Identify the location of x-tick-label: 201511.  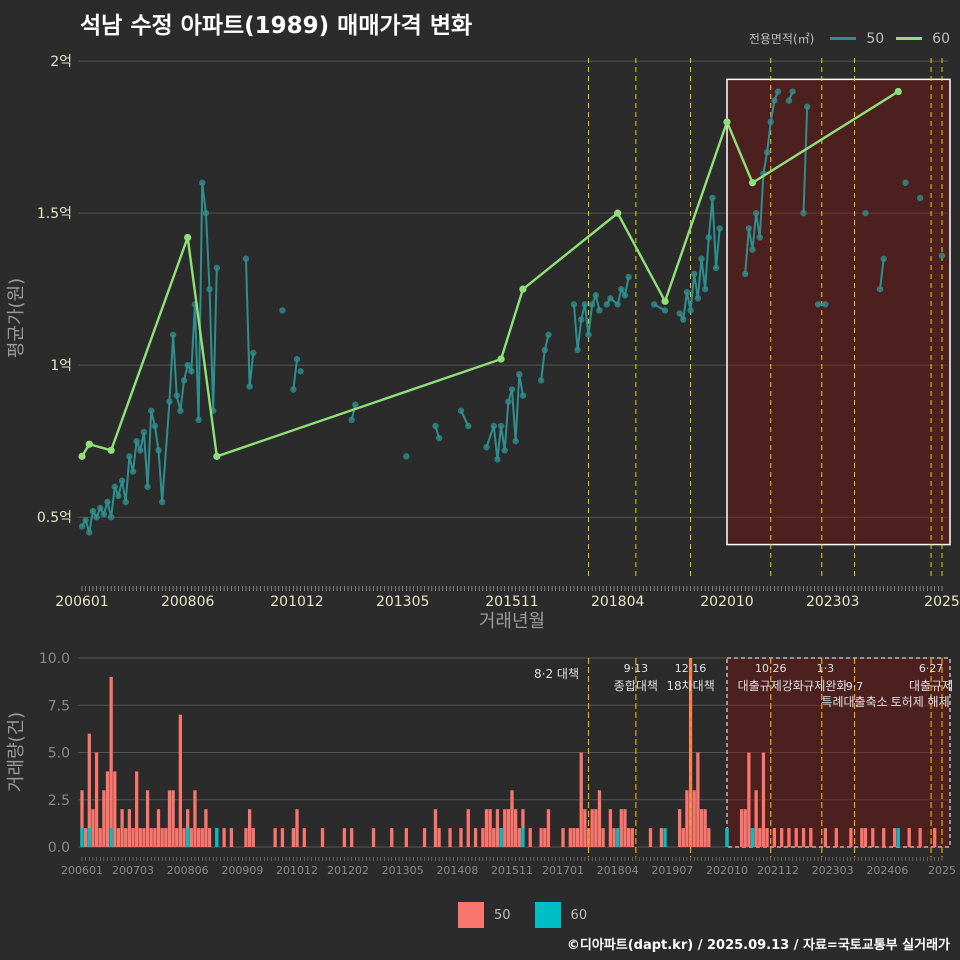
(511, 602).